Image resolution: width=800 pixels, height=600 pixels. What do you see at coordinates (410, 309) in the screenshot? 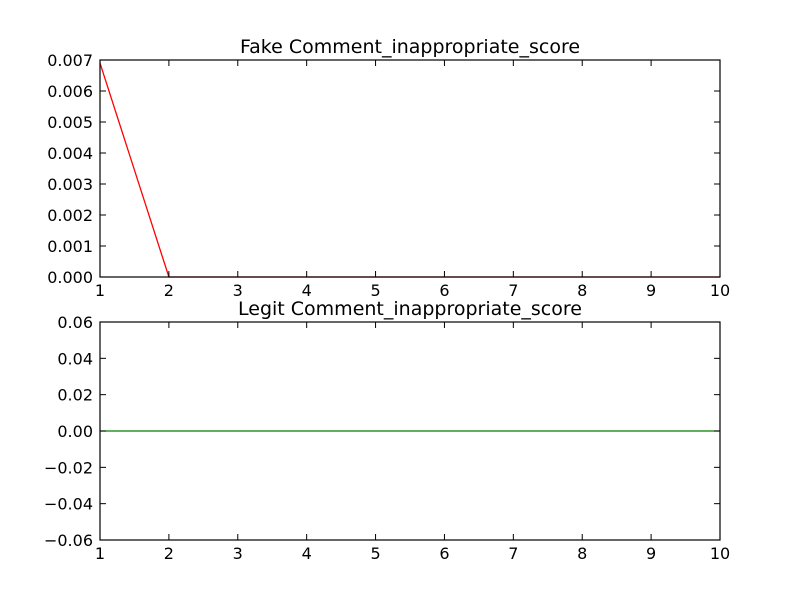
I see `chart-title: Legit Comment_inappropriate_score` at bounding box center [410, 309].